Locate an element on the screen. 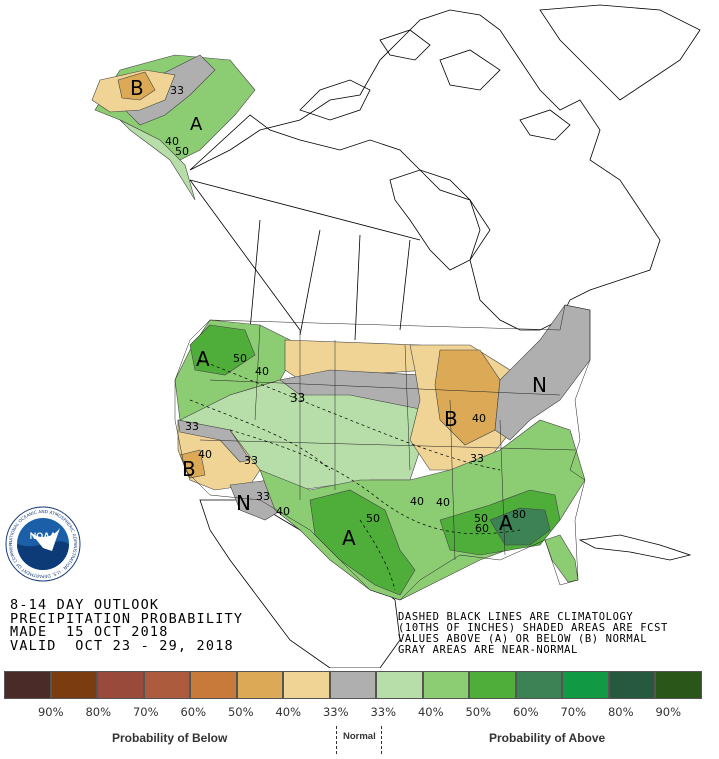  nw-50-label: 50 is located at coordinates (240, 358).